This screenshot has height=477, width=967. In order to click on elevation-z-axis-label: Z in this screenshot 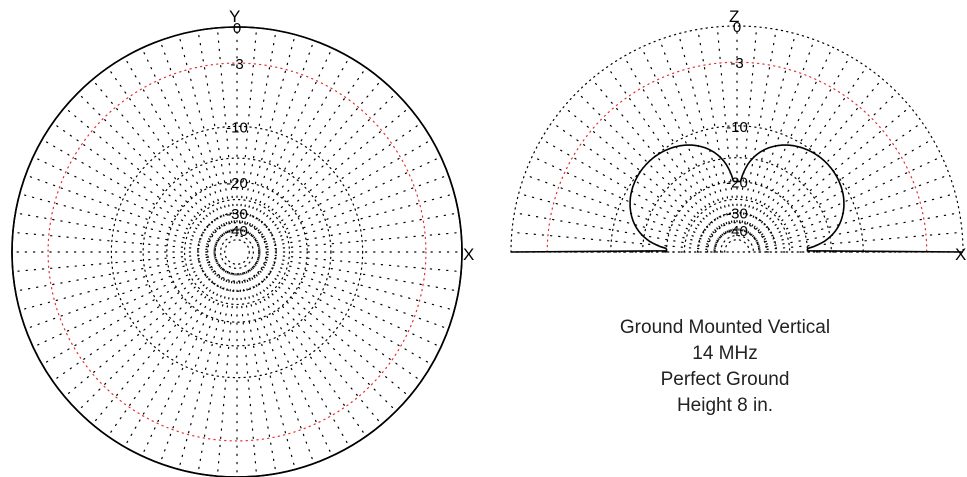, I will do `click(734, 16)`.